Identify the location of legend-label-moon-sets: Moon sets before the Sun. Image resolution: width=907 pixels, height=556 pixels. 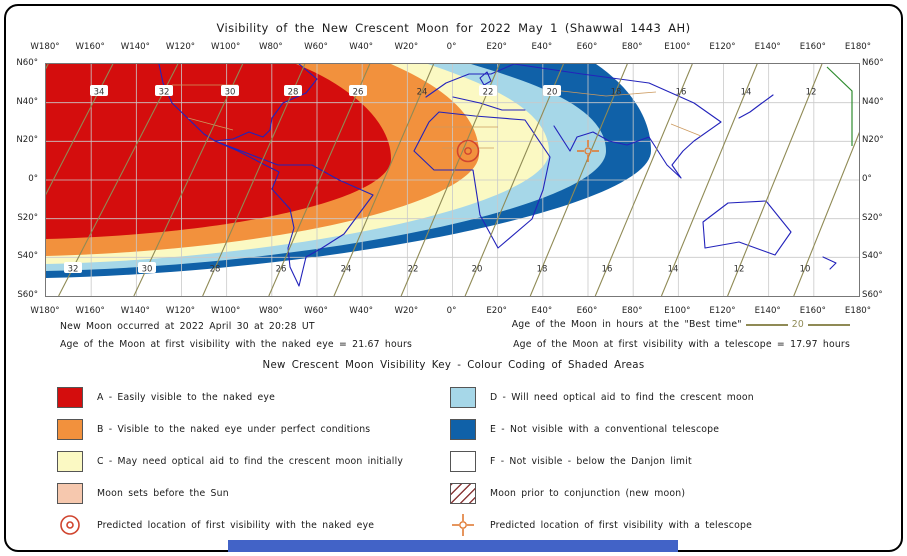
(163, 493).